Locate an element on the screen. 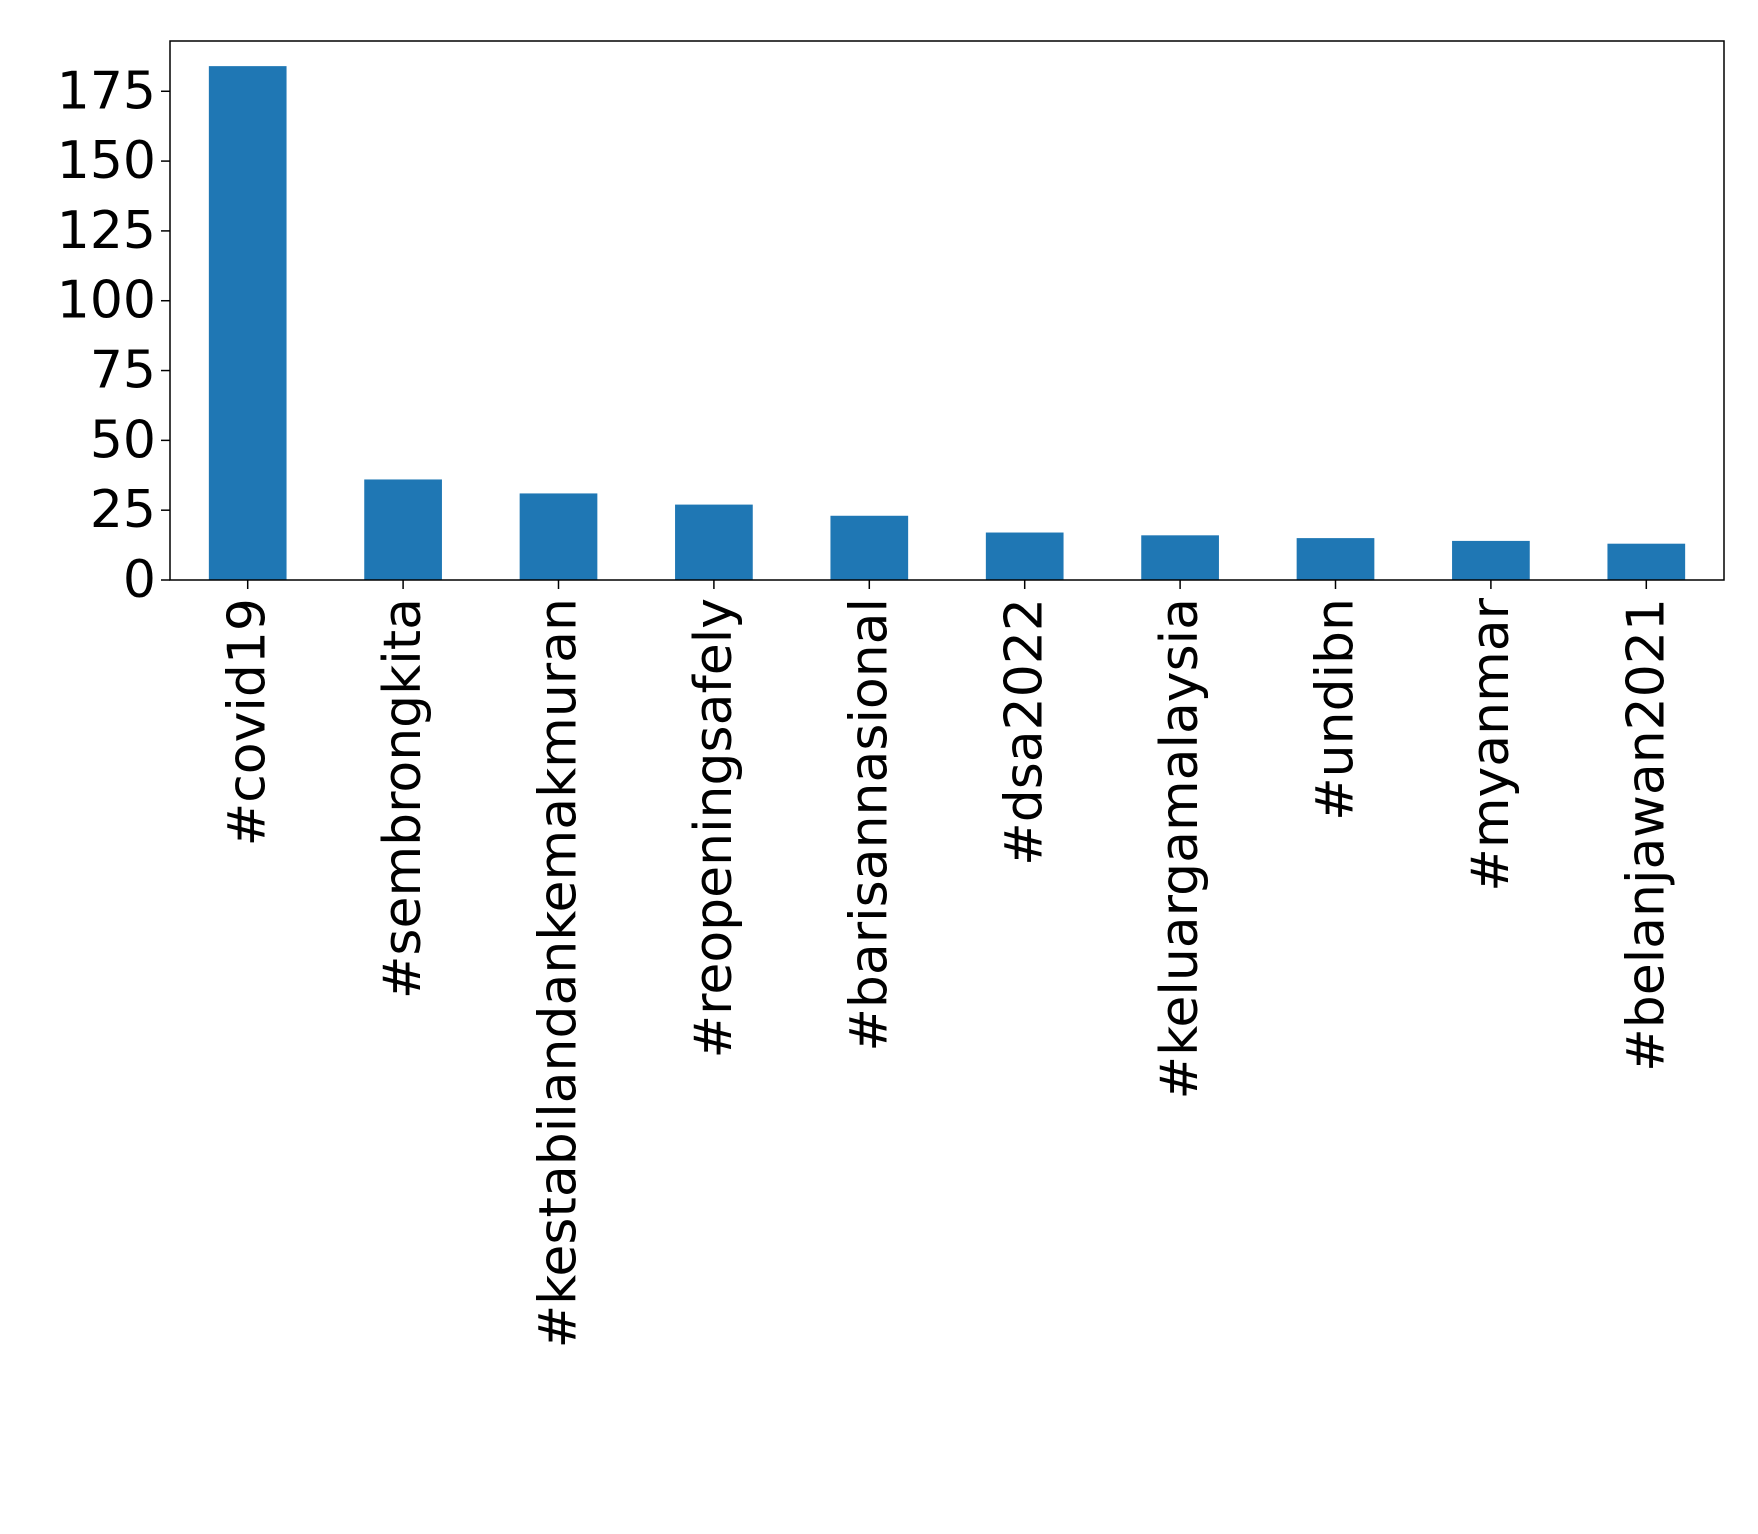  bar-myanmar is located at coordinates (1491, 560).